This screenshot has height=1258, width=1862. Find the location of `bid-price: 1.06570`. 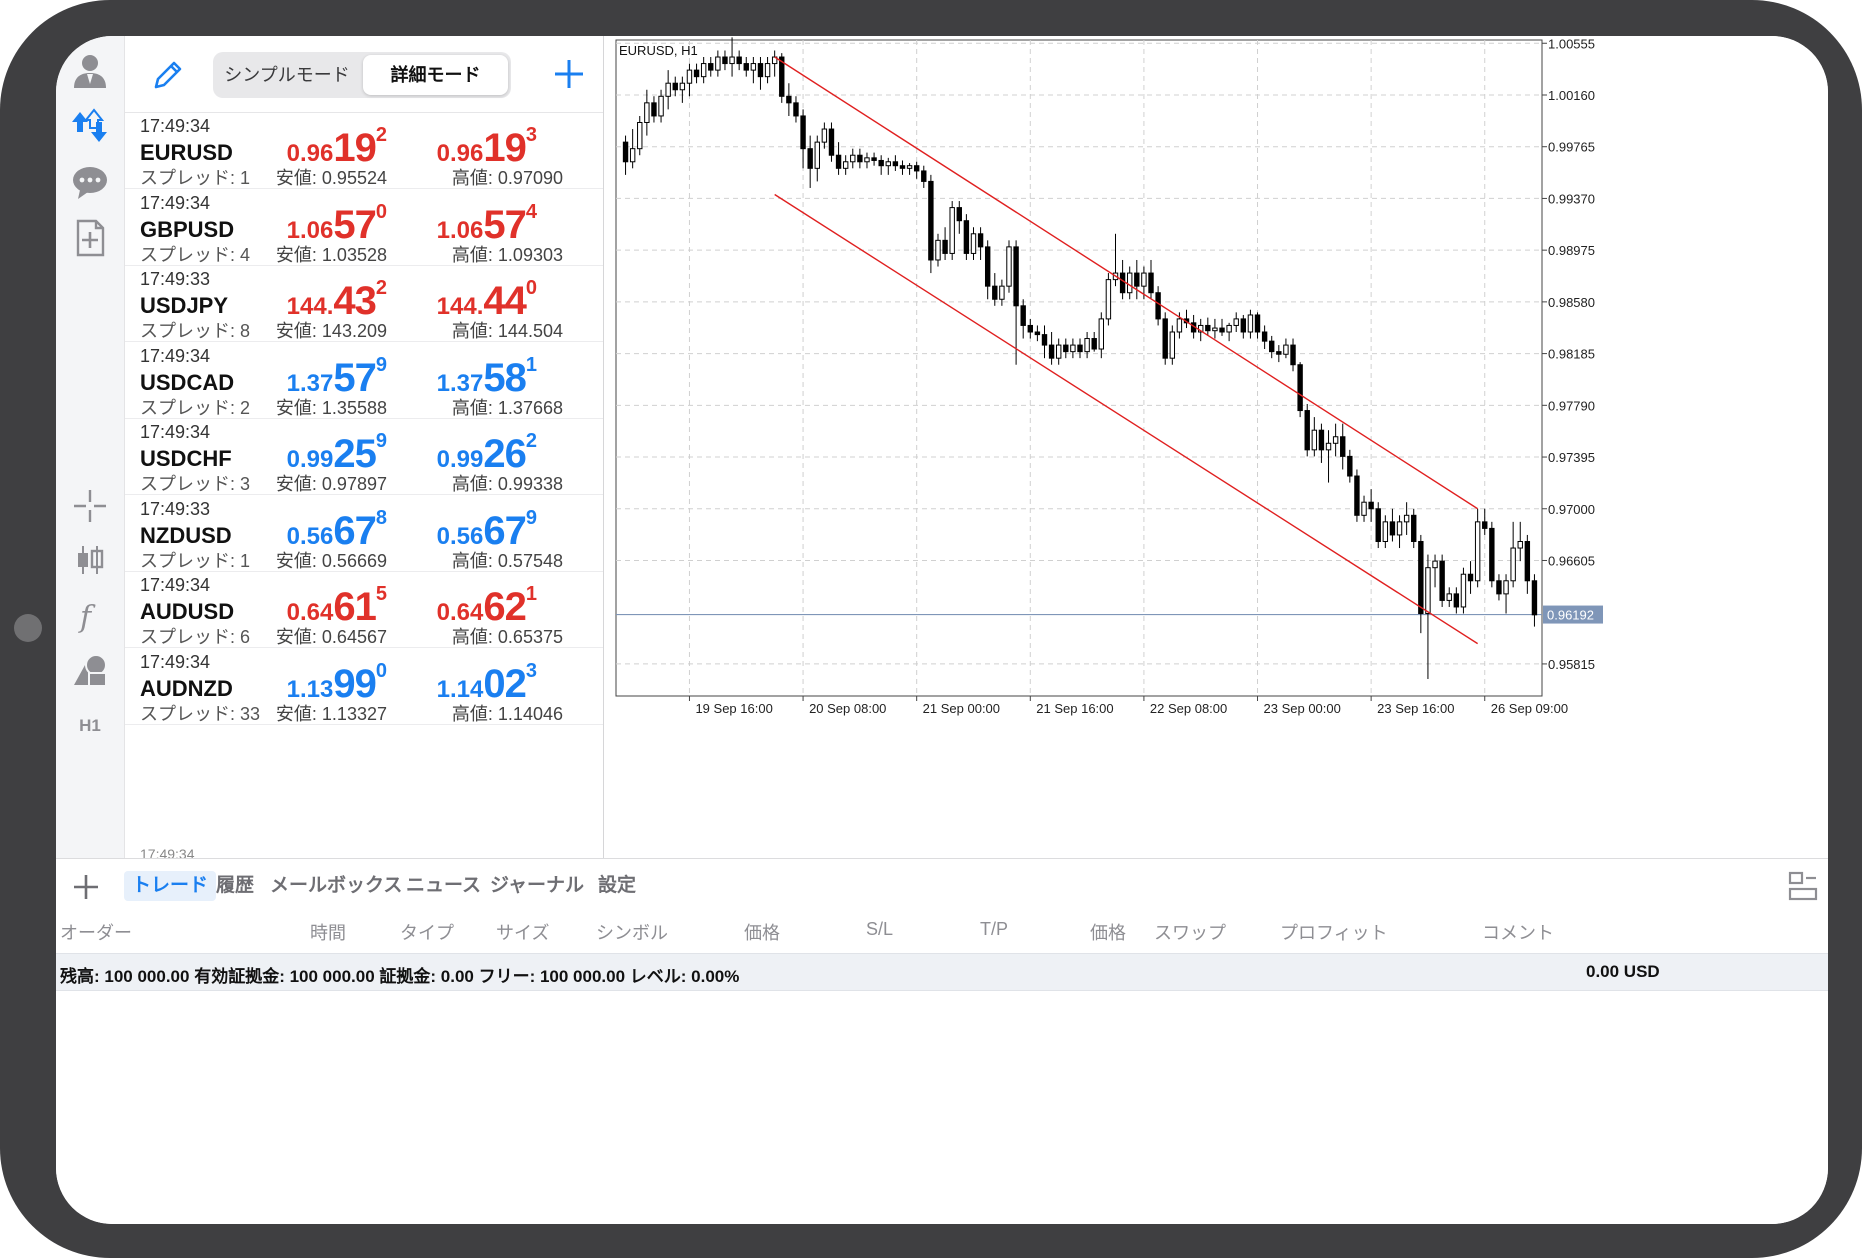

bid-price: 1.06570 is located at coordinates (322, 224).